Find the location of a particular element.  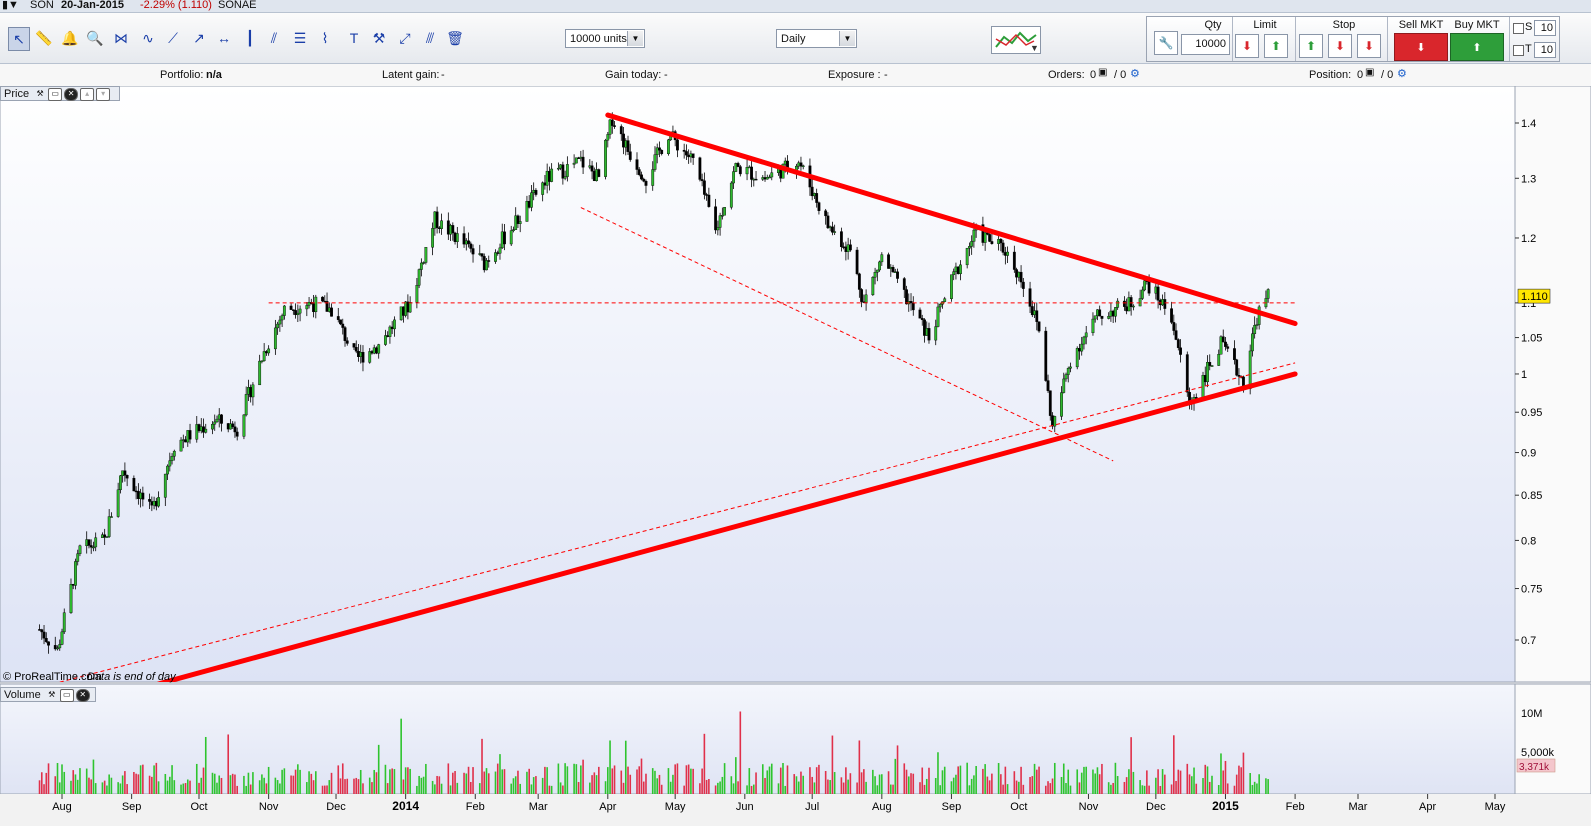

trash-icon: 🗑 is located at coordinates (455, 37).